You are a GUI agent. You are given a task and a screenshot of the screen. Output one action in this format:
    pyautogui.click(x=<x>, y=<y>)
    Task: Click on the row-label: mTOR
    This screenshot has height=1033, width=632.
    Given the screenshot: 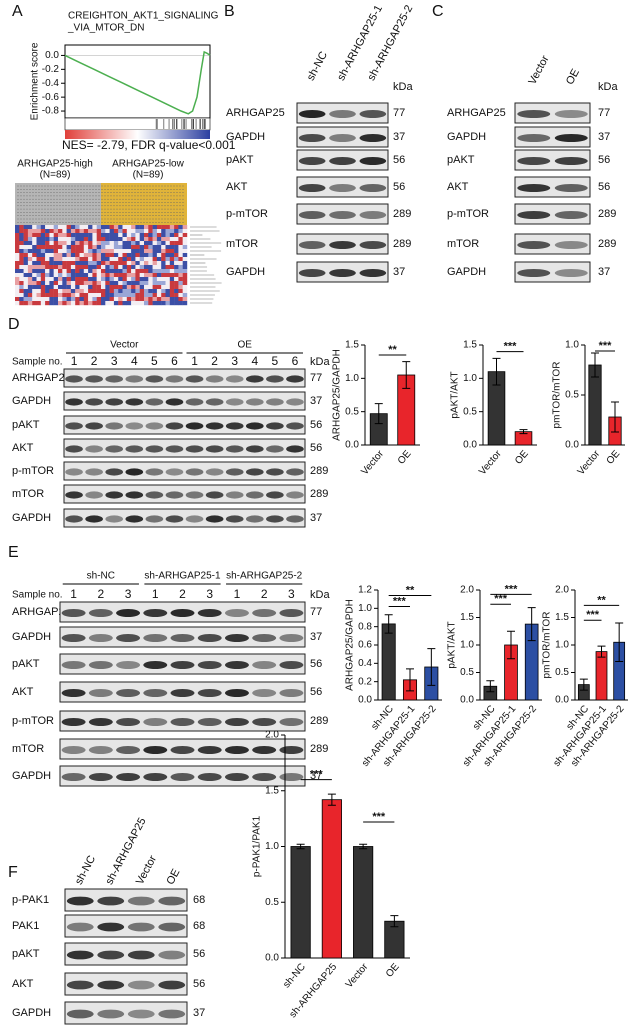 What is the action you would take?
    pyautogui.click(x=463, y=244)
    